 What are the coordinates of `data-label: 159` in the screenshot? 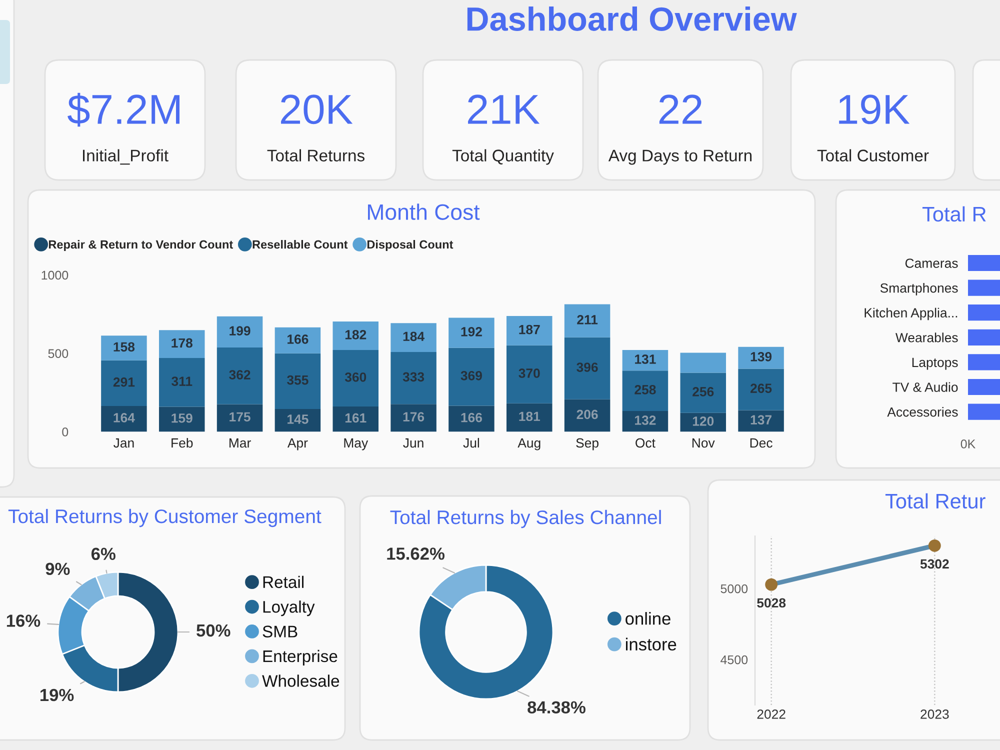 It's located at (182, 418).